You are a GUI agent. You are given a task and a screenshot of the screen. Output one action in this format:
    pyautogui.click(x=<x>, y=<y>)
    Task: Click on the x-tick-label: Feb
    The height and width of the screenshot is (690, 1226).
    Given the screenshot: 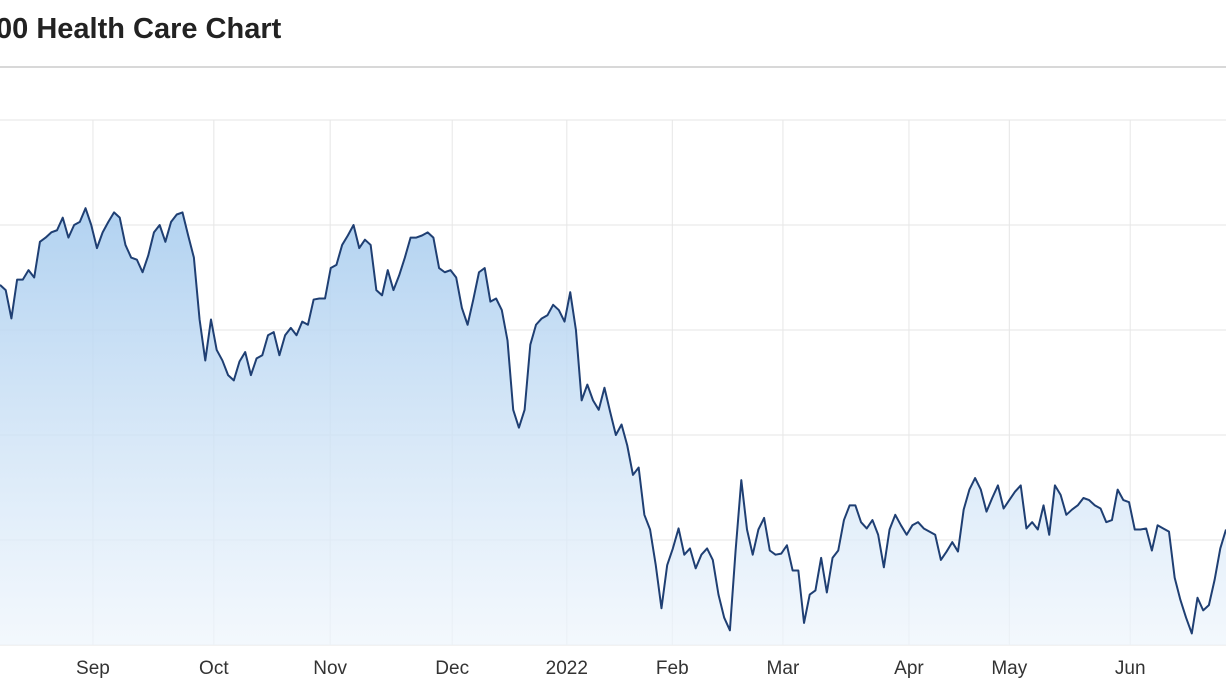 What is the action you would take?
    pyautogui.click(x=672, y=668)
    